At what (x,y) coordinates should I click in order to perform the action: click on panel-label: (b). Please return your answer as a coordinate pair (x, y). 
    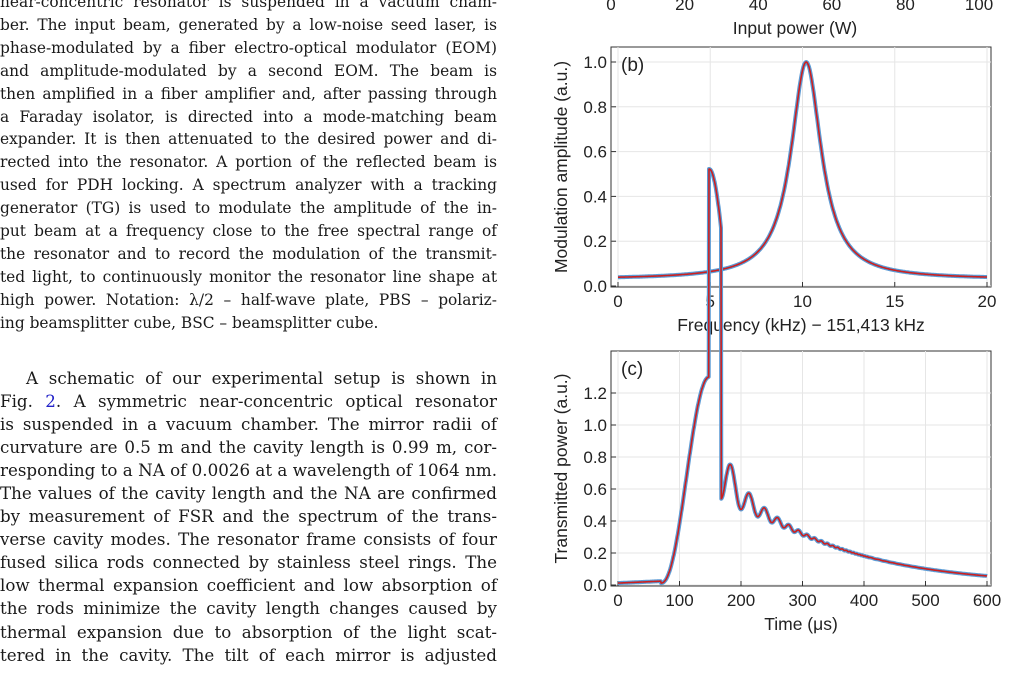
    Looking at the image, I should click on (632, 65).